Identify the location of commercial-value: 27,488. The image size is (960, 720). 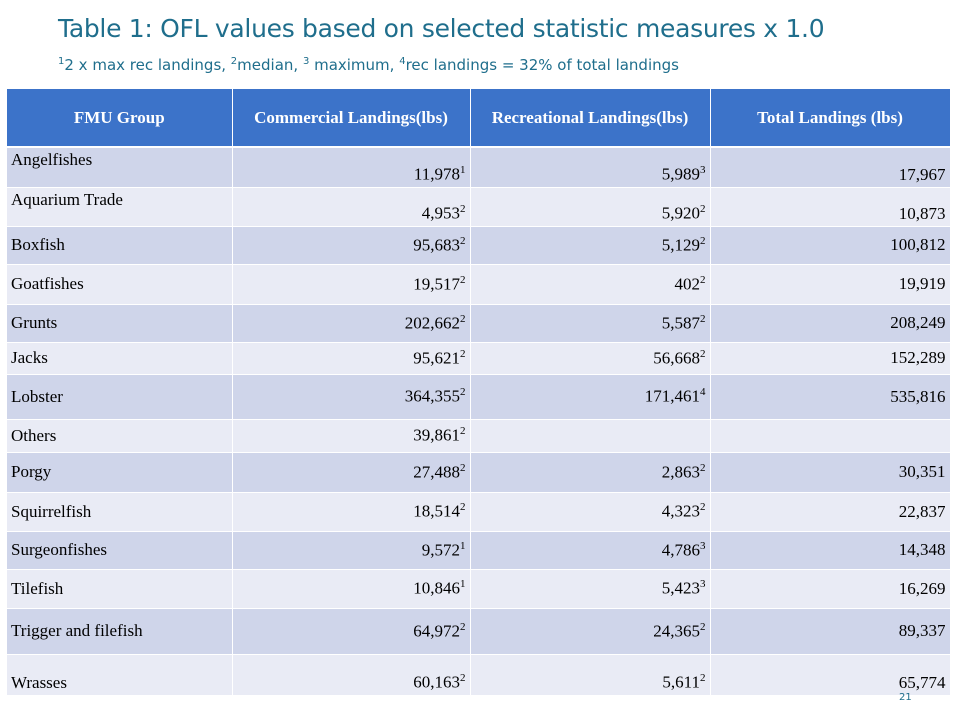
(436, 472).